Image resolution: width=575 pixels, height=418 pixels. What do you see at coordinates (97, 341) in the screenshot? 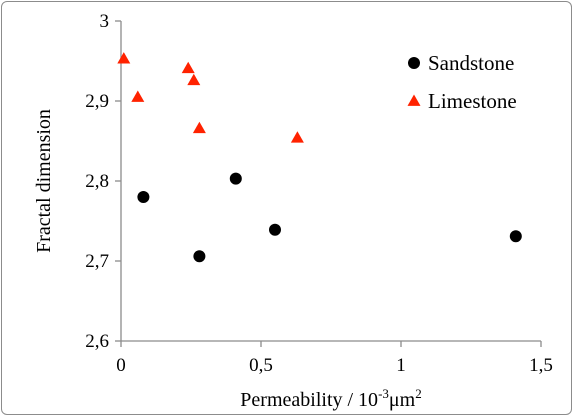
I see `y-tick-label: 2,6` at bounding box center [97, 341].